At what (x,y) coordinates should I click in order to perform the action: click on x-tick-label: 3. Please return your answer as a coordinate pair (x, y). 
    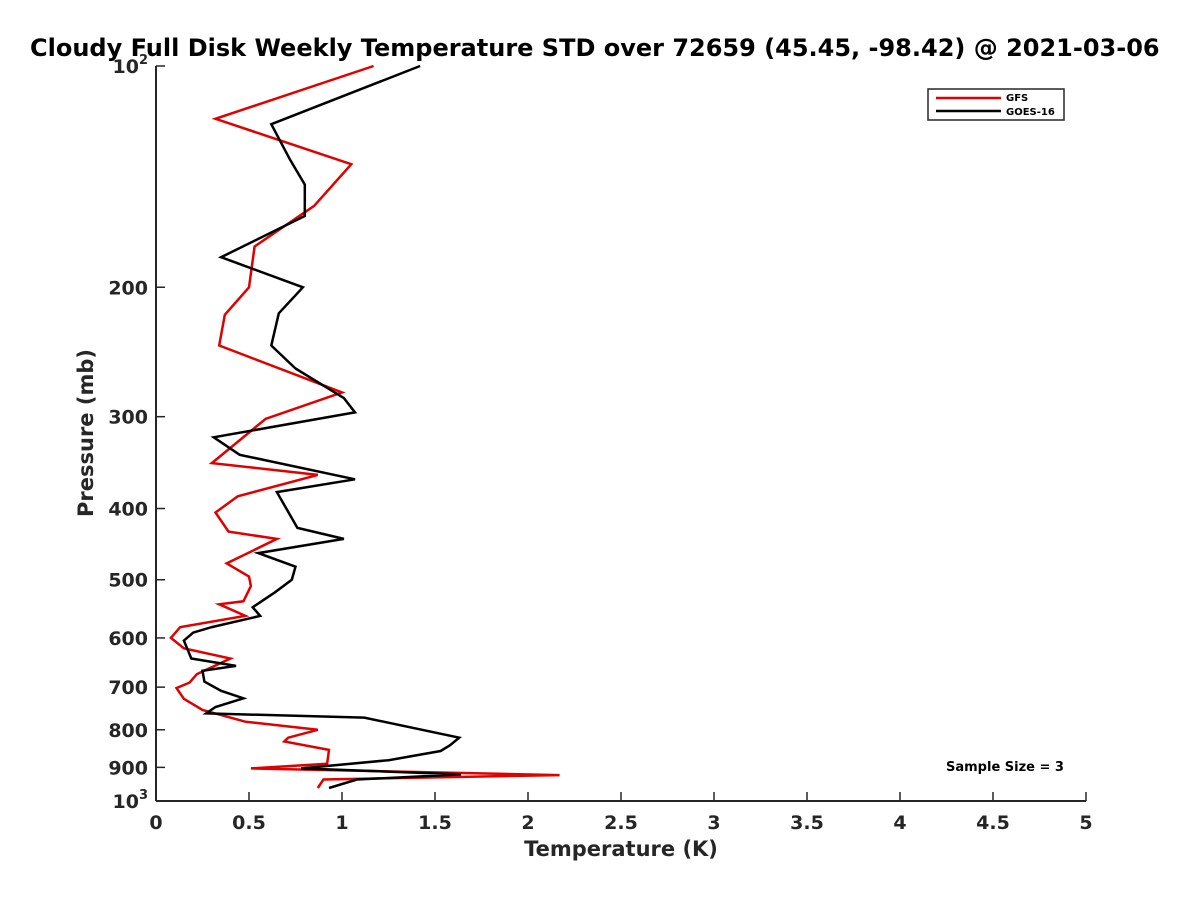
    Looking at the image, I should click on (713, 823).